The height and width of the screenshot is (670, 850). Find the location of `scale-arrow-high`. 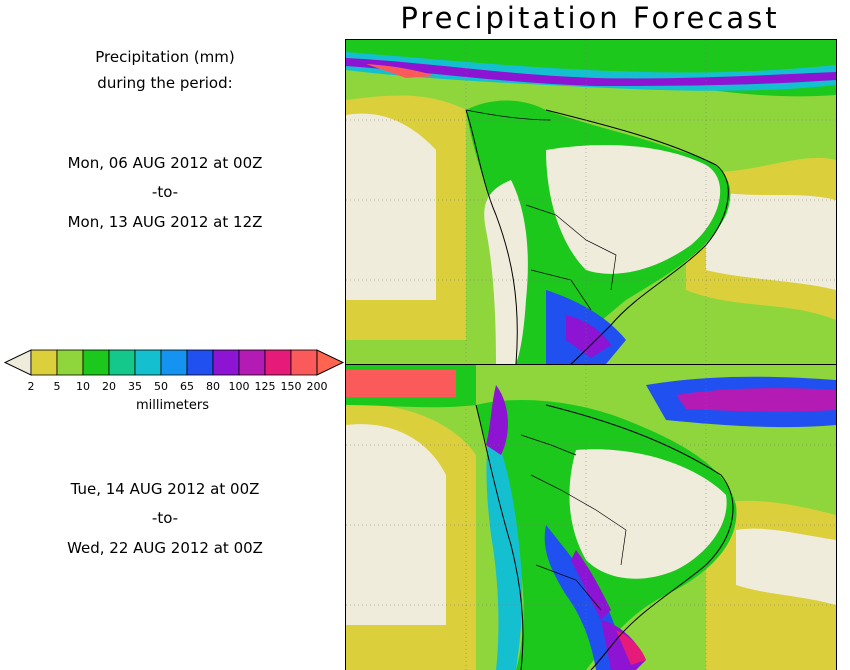

scale-arrow-high is located at coordinates (330, 362).